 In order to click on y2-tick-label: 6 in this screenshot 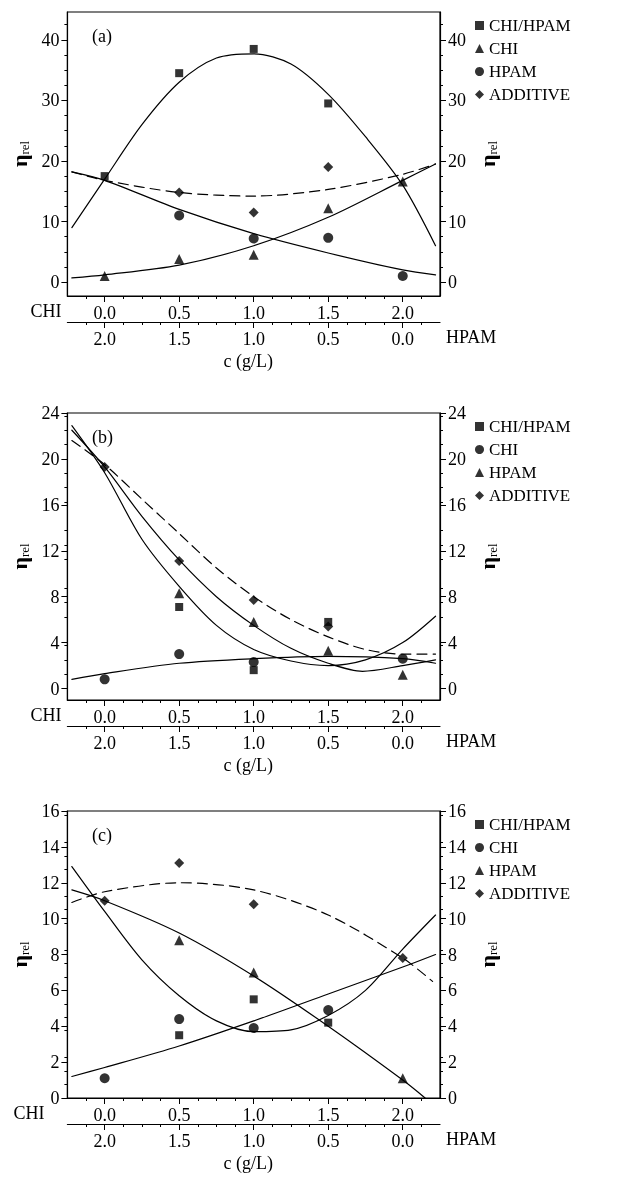, I will do `click(452, 990)`.